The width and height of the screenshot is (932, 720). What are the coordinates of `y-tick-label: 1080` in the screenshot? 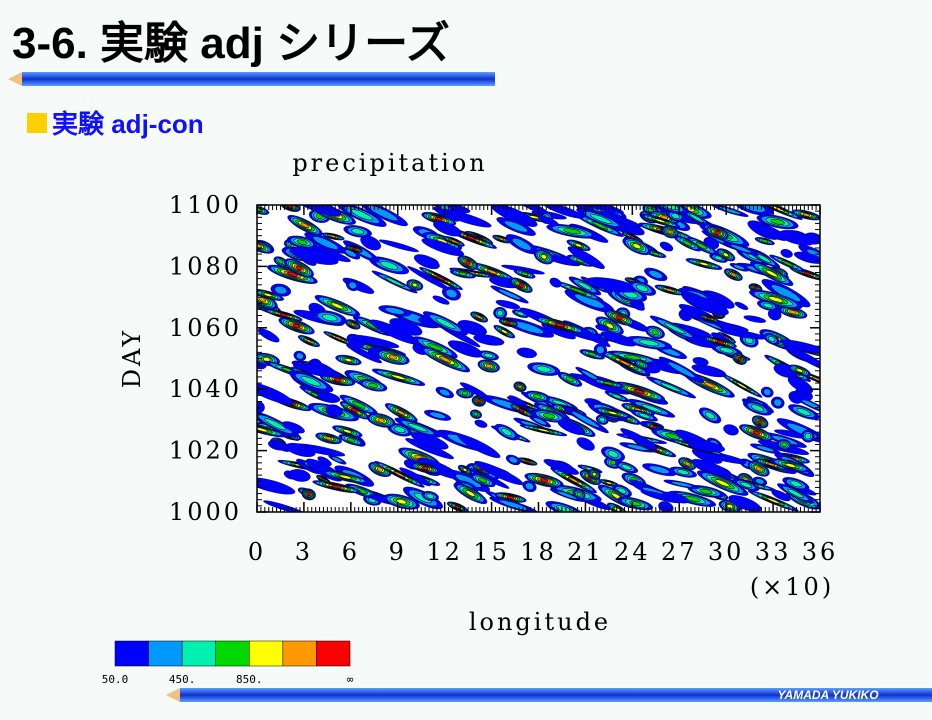 It's located at (205, 266).